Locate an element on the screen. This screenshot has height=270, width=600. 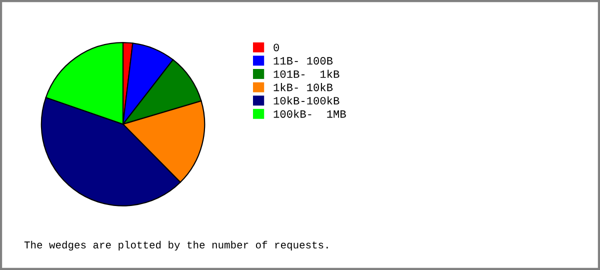
legend-label: 1kB- 10kB is located at coordinates (303, 87).